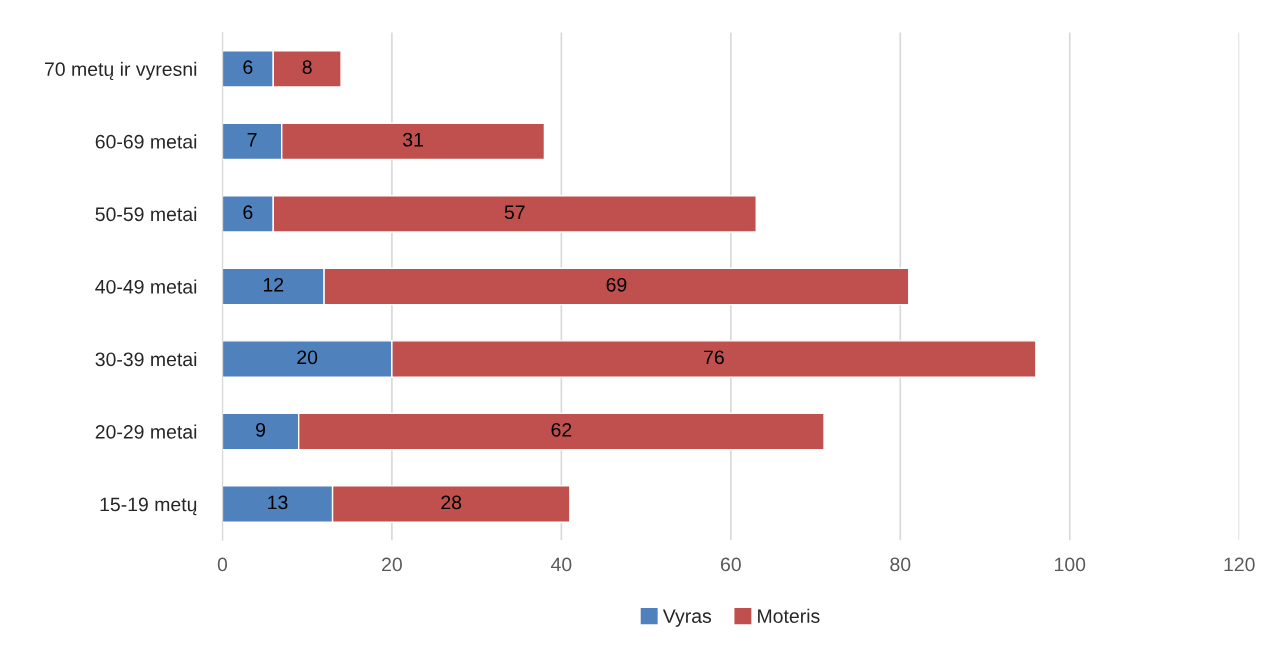 The height and width of the screenshot is (651, 1271). What do you see at coordinates (252, 140) in the screenshot?
I see `data-label: 7` at bounding box center [252, 140].